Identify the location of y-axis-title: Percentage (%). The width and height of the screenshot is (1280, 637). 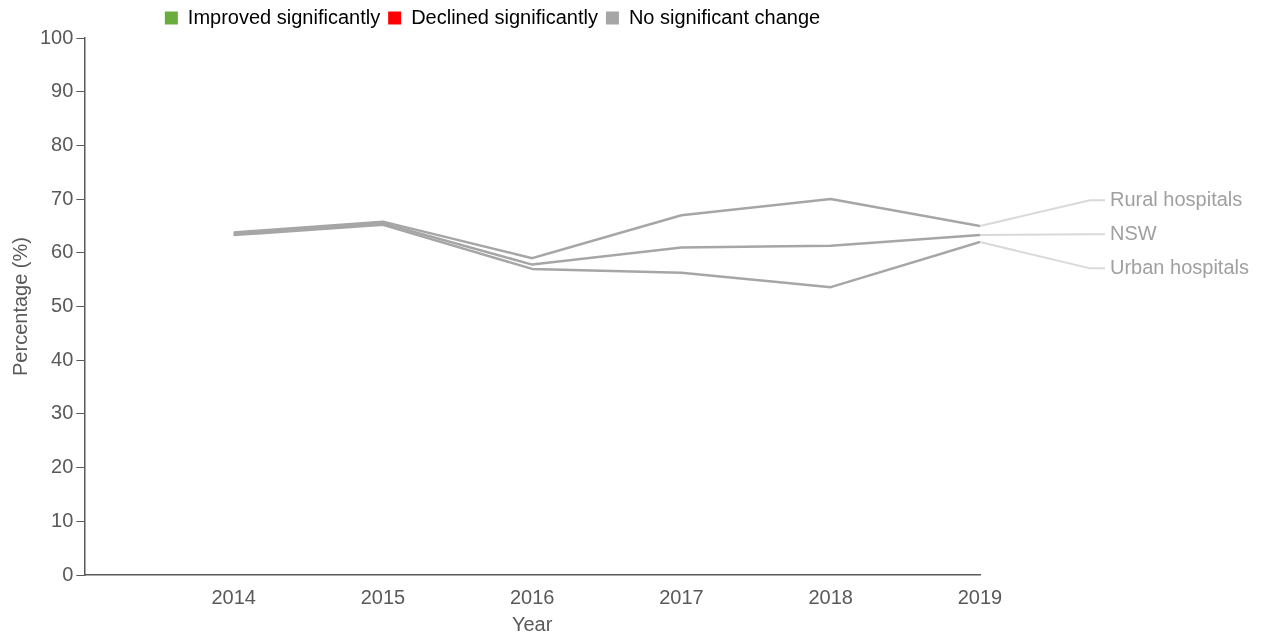
(19, 306).